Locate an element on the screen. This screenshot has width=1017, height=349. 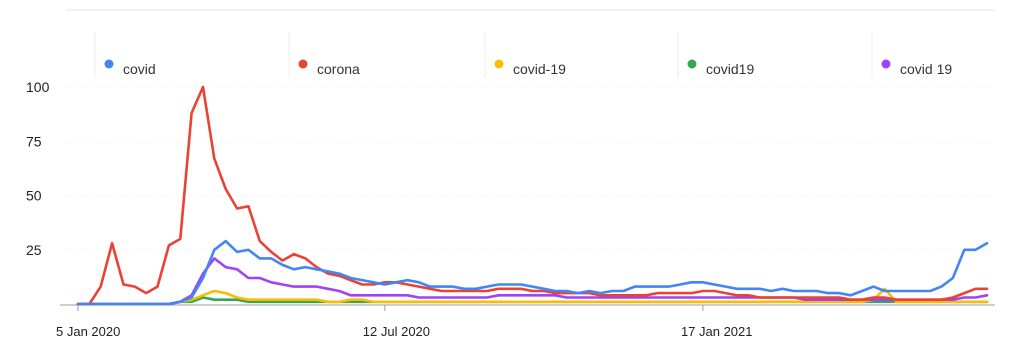
y-tick-label: 75 is located at coordinates (34, 141).